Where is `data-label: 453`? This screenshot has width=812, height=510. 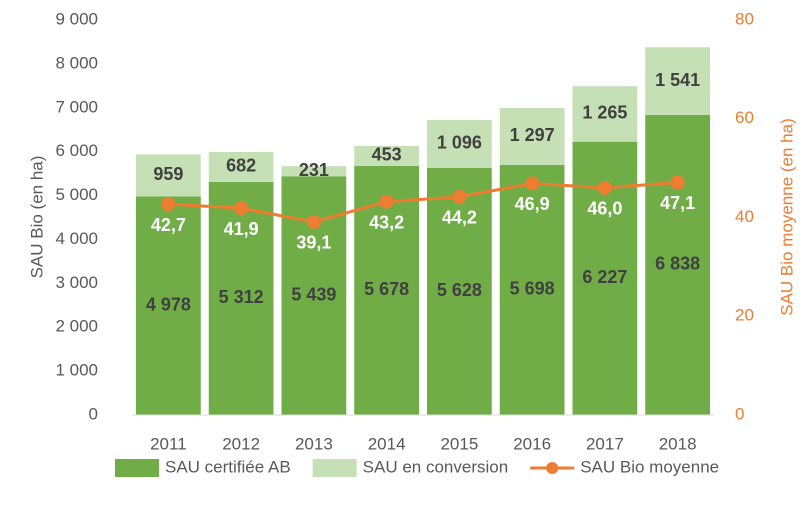
data-label: 453 is located at coordinates (387, 155).